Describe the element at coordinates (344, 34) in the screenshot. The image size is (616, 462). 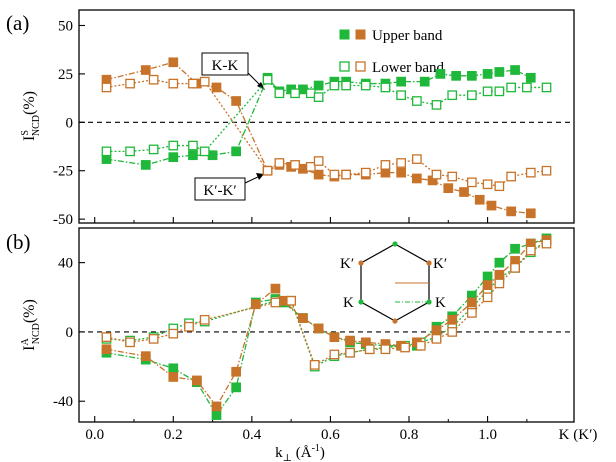
I see `legend-upper-marker` at that location.